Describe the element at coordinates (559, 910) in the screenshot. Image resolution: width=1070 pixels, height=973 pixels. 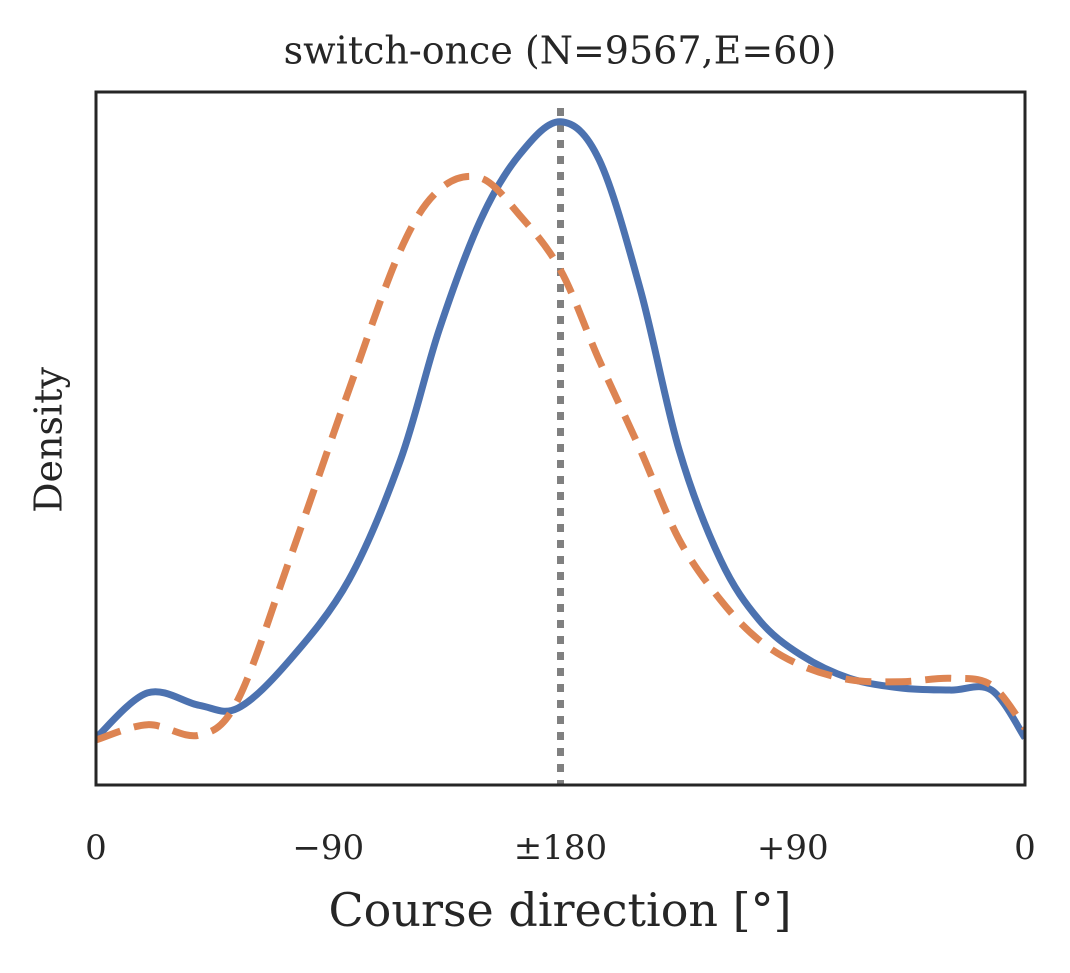
I see `x-axis-label: Course direction [°]` at that location.